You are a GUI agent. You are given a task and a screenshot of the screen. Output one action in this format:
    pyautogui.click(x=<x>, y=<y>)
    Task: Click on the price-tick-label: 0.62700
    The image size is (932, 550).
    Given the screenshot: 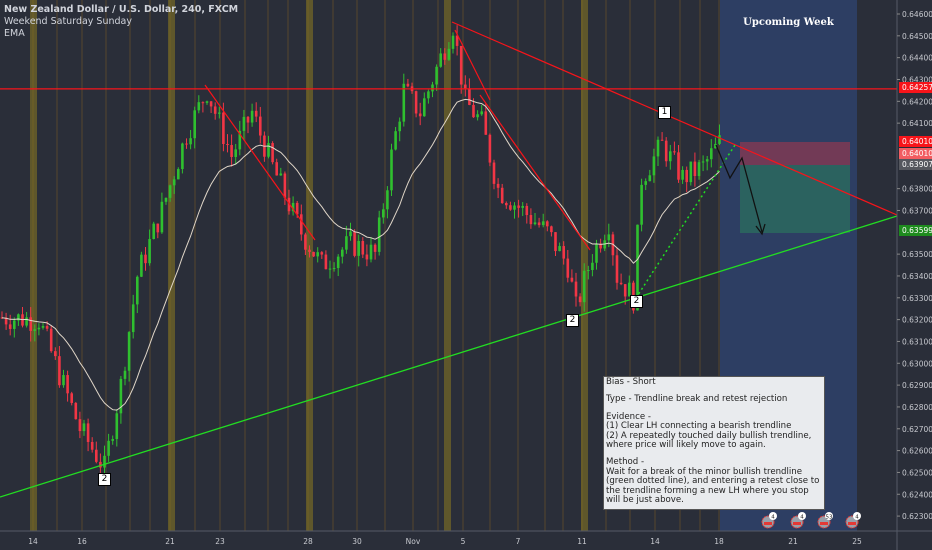 What is the action you would take?
    pyautogui.click(x=917, y=429)
    